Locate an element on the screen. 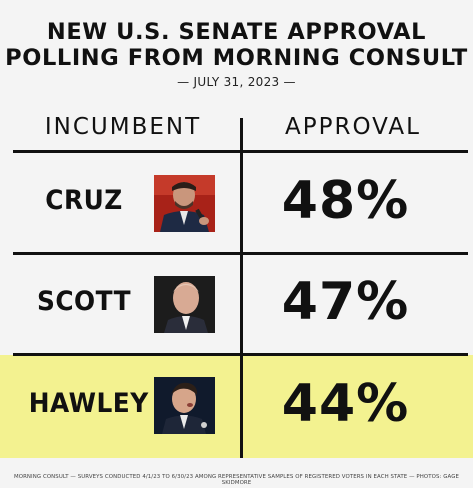 The width and height of the screenshot is (473, 488). cruz-photo is located at coordinates (184, 203).